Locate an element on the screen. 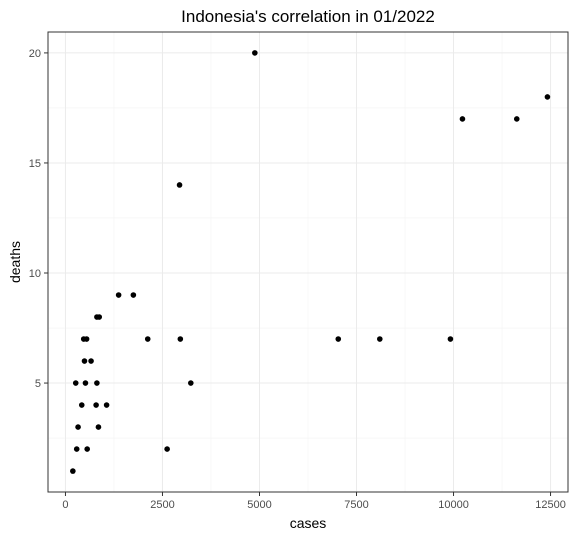 This screenshot has height=539, width=577. x-tick-label: 12500 is located at coordinates (550, 505).